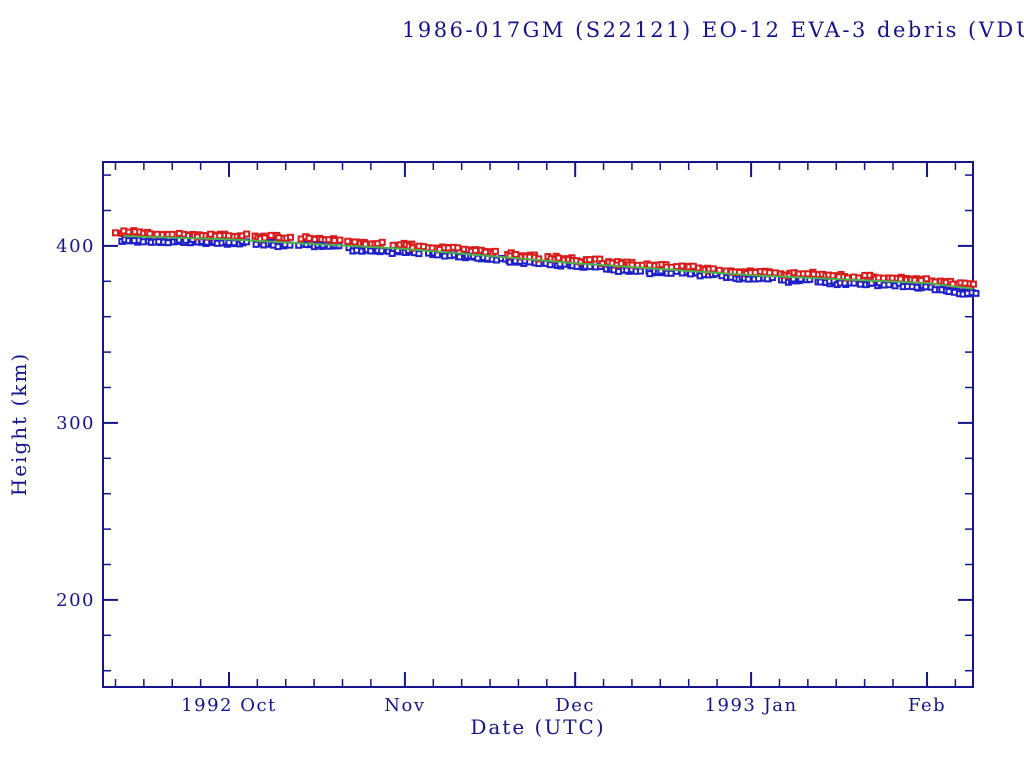  Describe the element at coordinates (751, 705) in the screenshot. I see `x-tick-label: 1993 Jan` at that location.